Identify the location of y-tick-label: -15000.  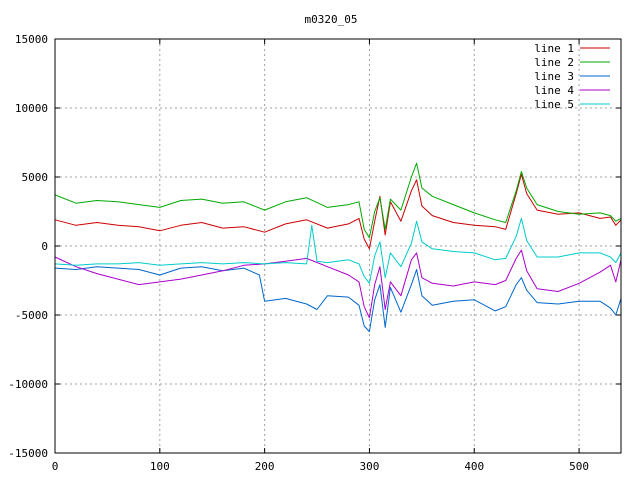
(28, 453).